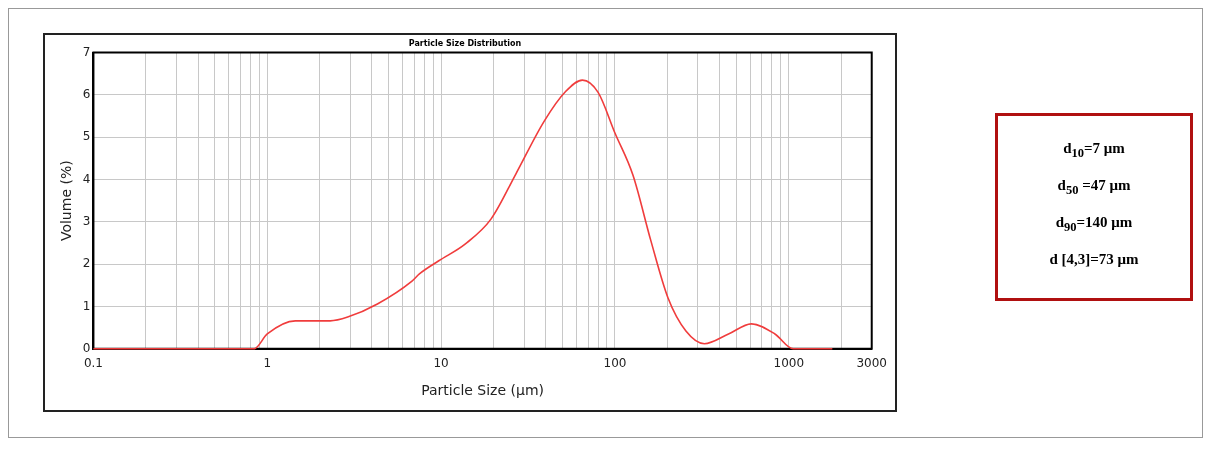 This screenshot has height=450, width=1217. What do you see at coordinates (86, 347) in the screenshot?
I see `y-tick-label: 0` at bounding box center [86, 347].